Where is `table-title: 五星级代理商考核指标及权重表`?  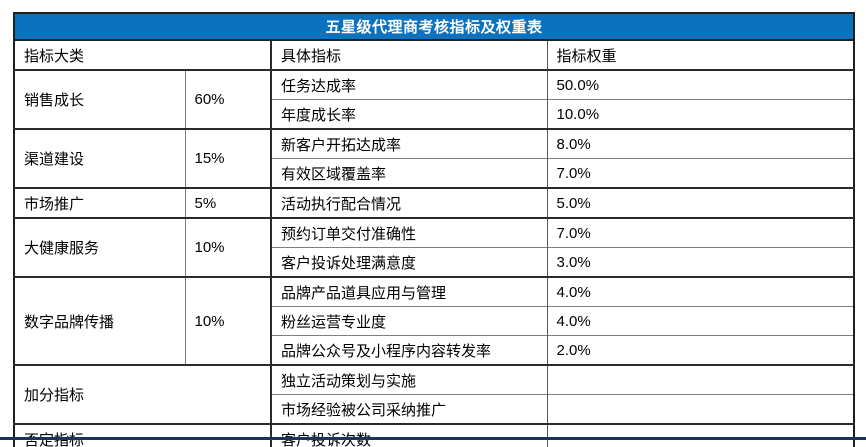
table-title: 五星级代理商考核指标及权重表 is located at coordinates (434, 26).